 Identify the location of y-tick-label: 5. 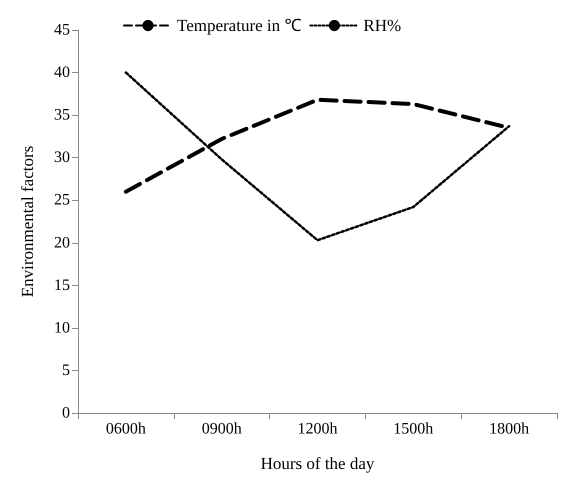
(66, 370).